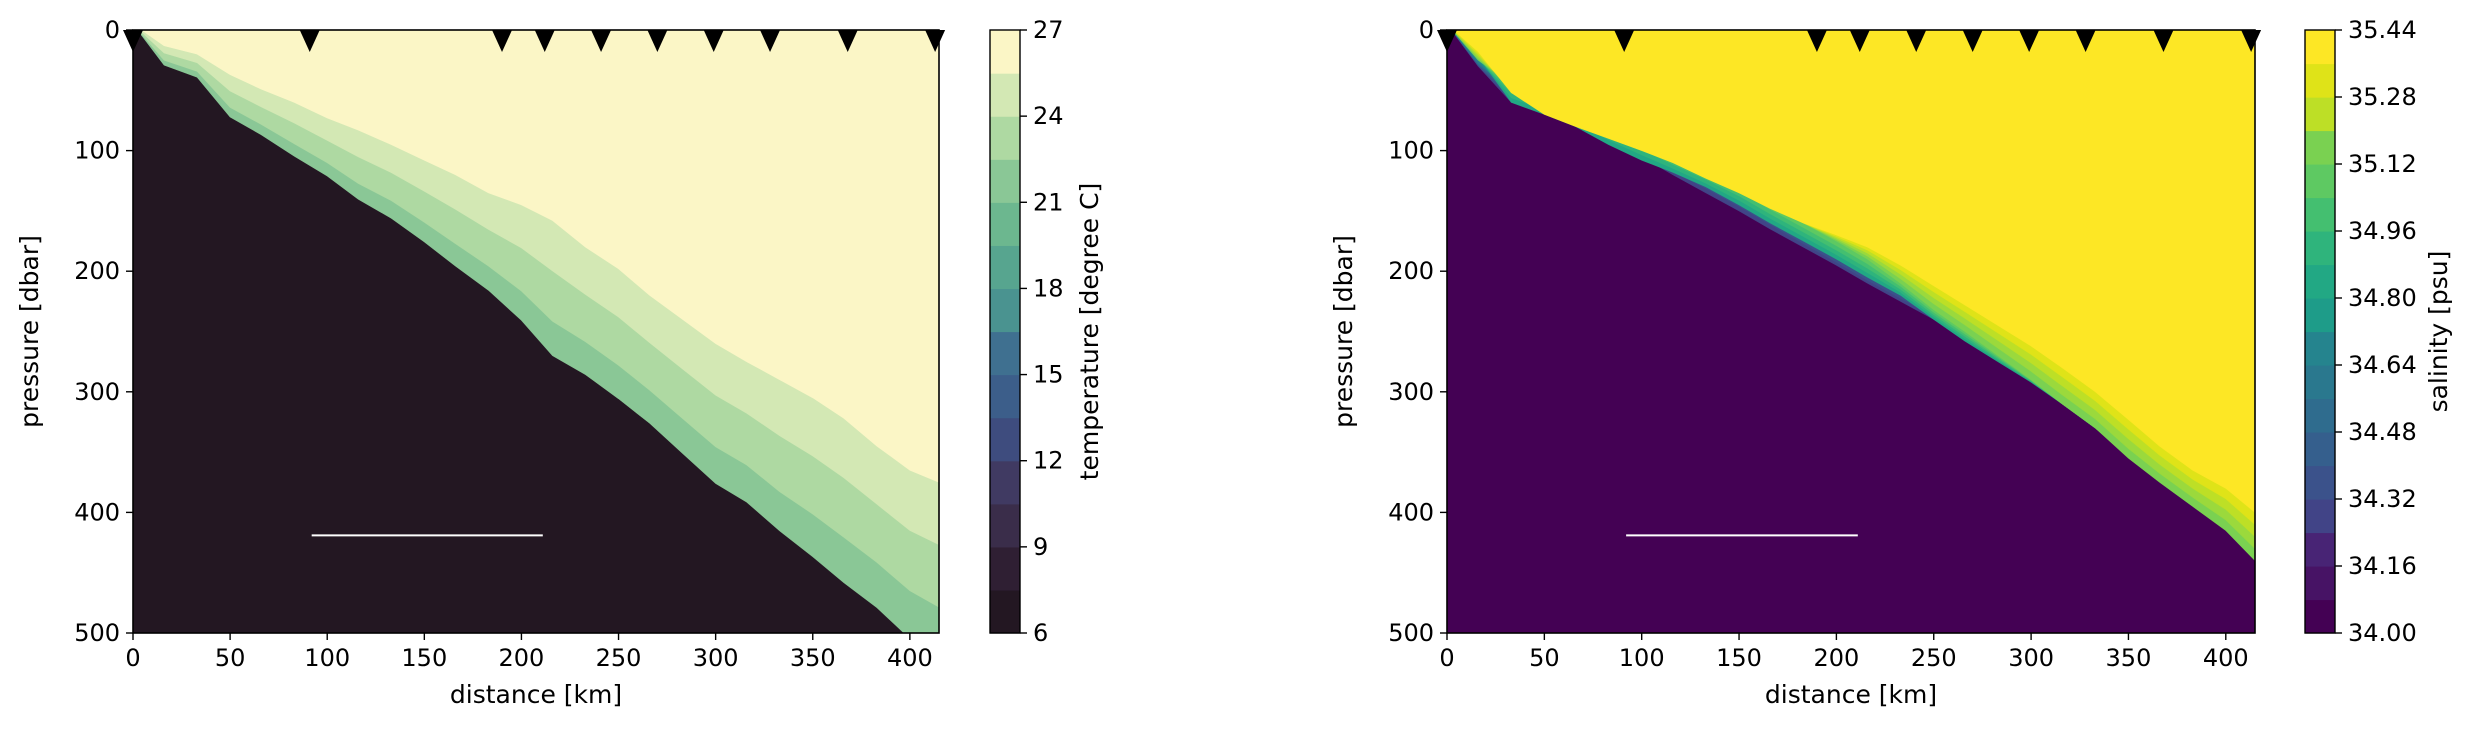 This screenshot has width=2492, height=745. I want to click on colorbar-tick-label: 34.48, so click(2382, 432).